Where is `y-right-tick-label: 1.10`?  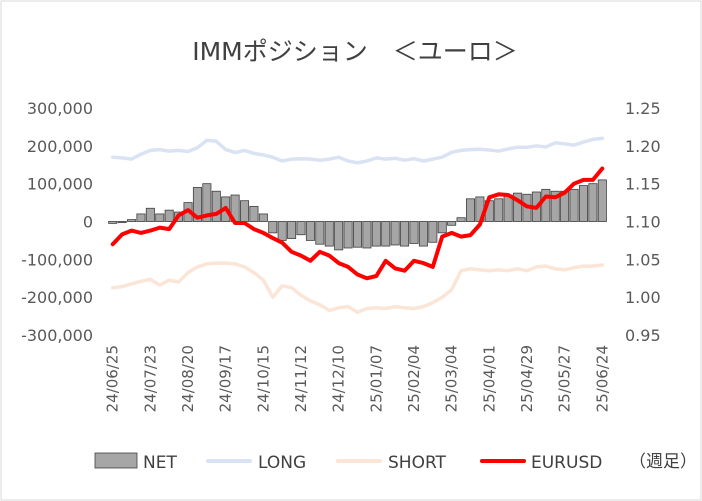
y-right-tick-label: 1.10 is located at coordinates (643, 222).